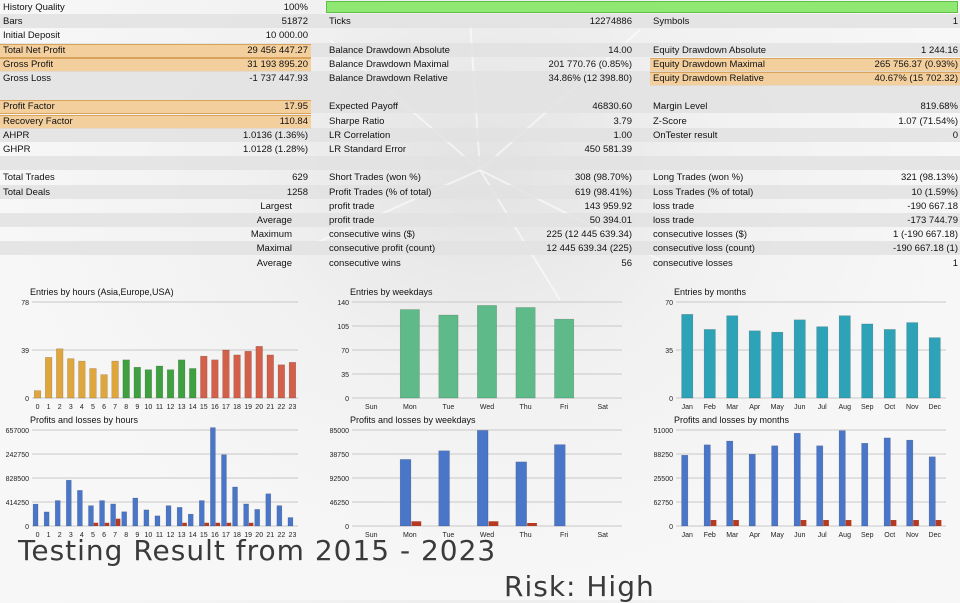 This screenshot has height=603, width=960. I want to click on report-value-r3c0: 29 456 447.27, so click(277, 50).